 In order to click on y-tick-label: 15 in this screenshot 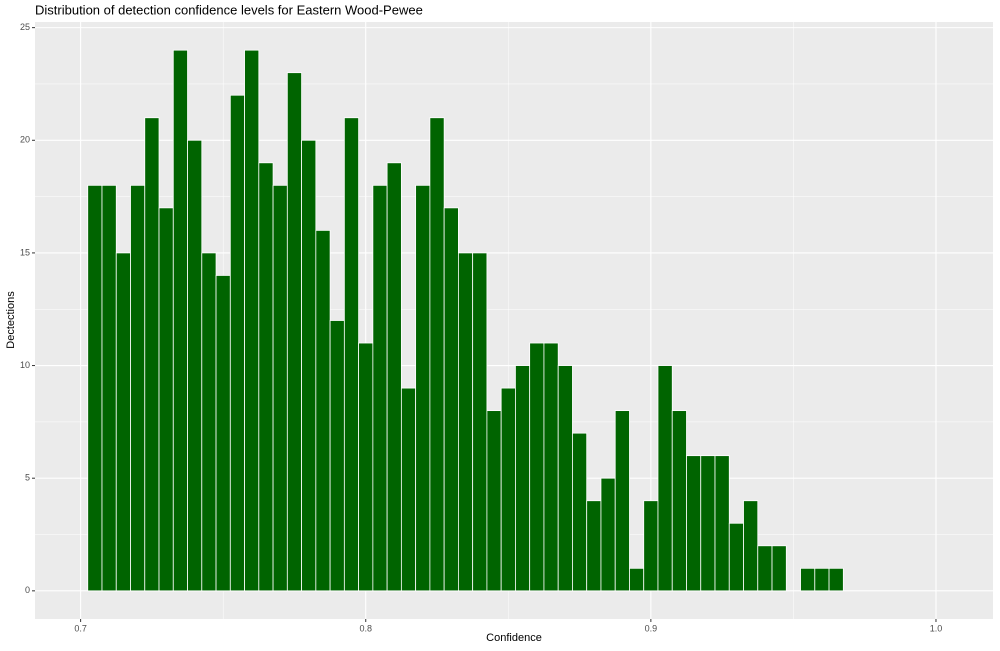, I will do `click(25, 252)`.